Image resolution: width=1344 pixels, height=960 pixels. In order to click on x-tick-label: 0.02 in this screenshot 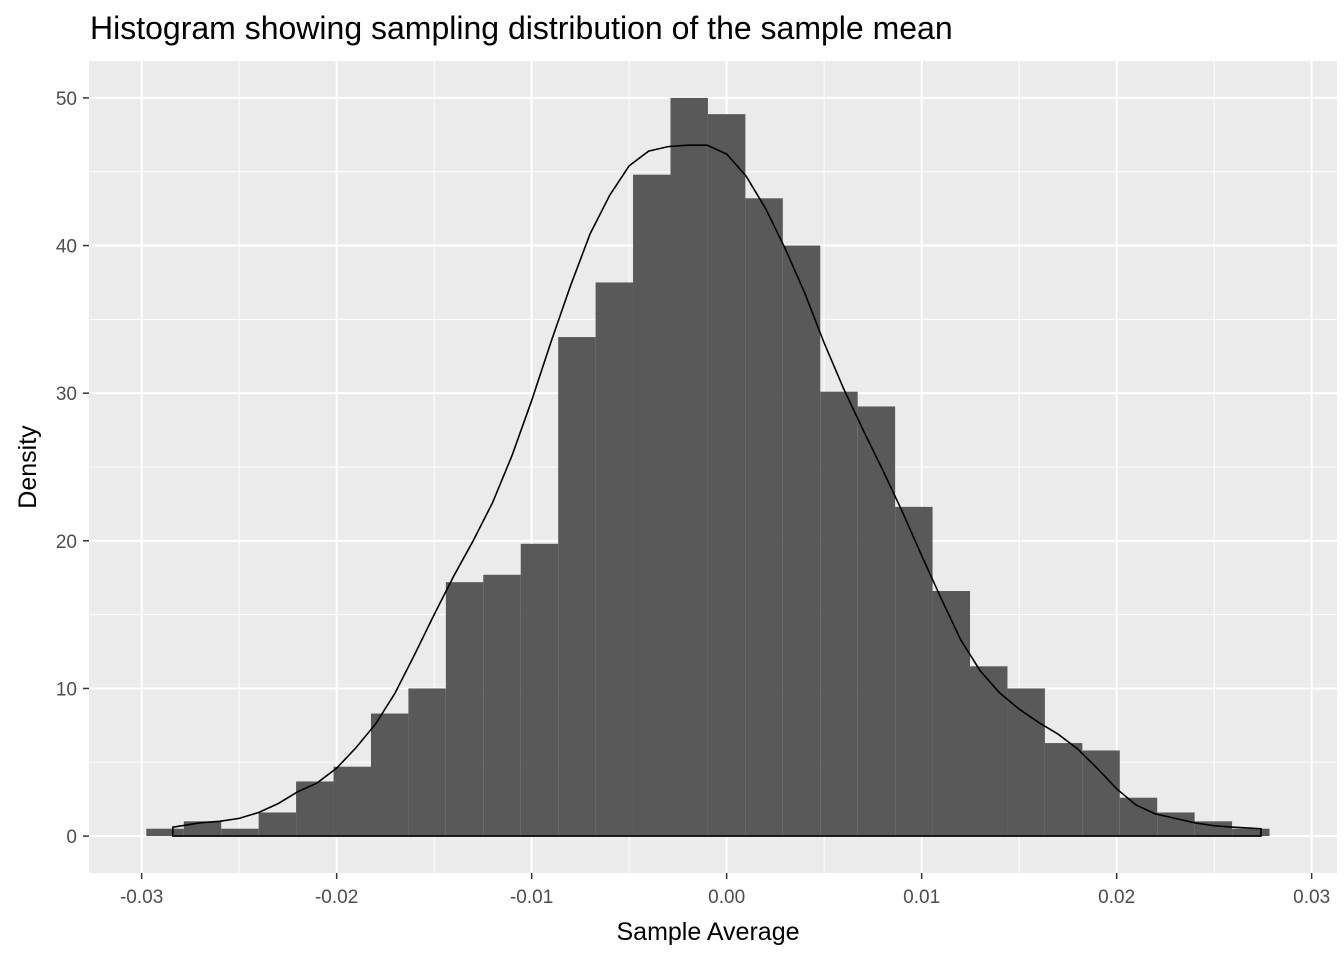, I will do `click(1116, 897)`.